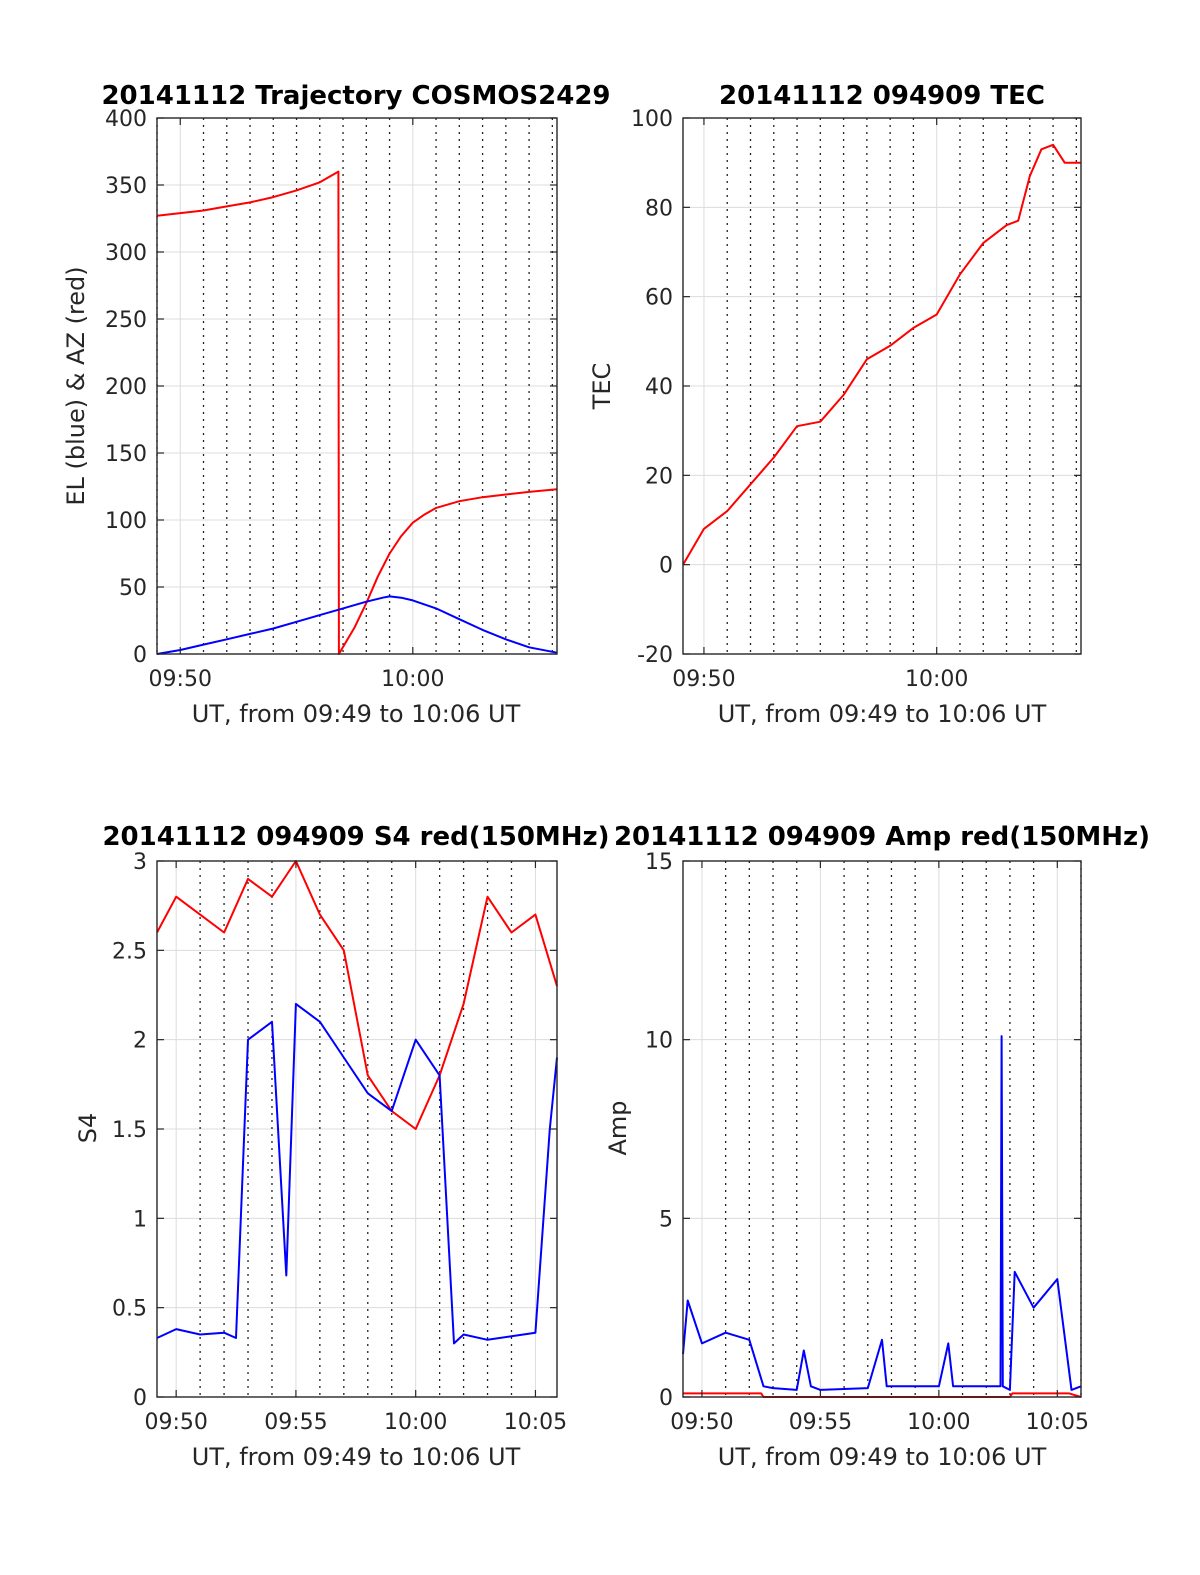  What do you see at coordinates (355, 837) in the screenshot?
I see `s4-title: 20141112 094909 S4 red(150MHz)` at bounding box center [355, 837].